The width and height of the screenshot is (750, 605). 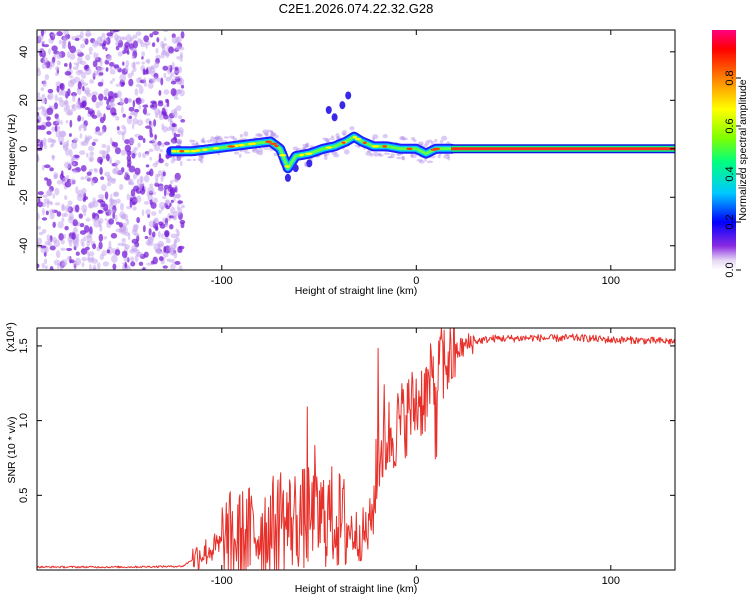 What do you see at coordinates (287, 177) in the screenshot?
I see `track-outlier` at bounding box center [287, 177].